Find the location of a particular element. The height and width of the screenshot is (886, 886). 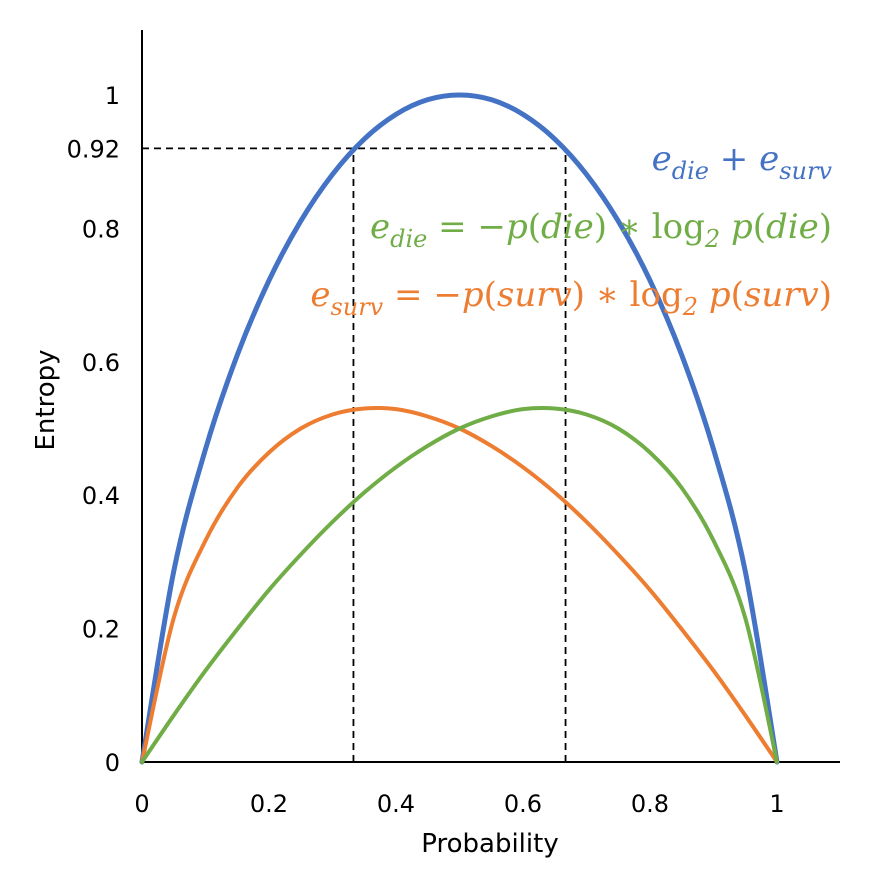

x-tick-labels: 0 0.2 0.4 0.6 0.8 1 is located at coordinates (459, 804).